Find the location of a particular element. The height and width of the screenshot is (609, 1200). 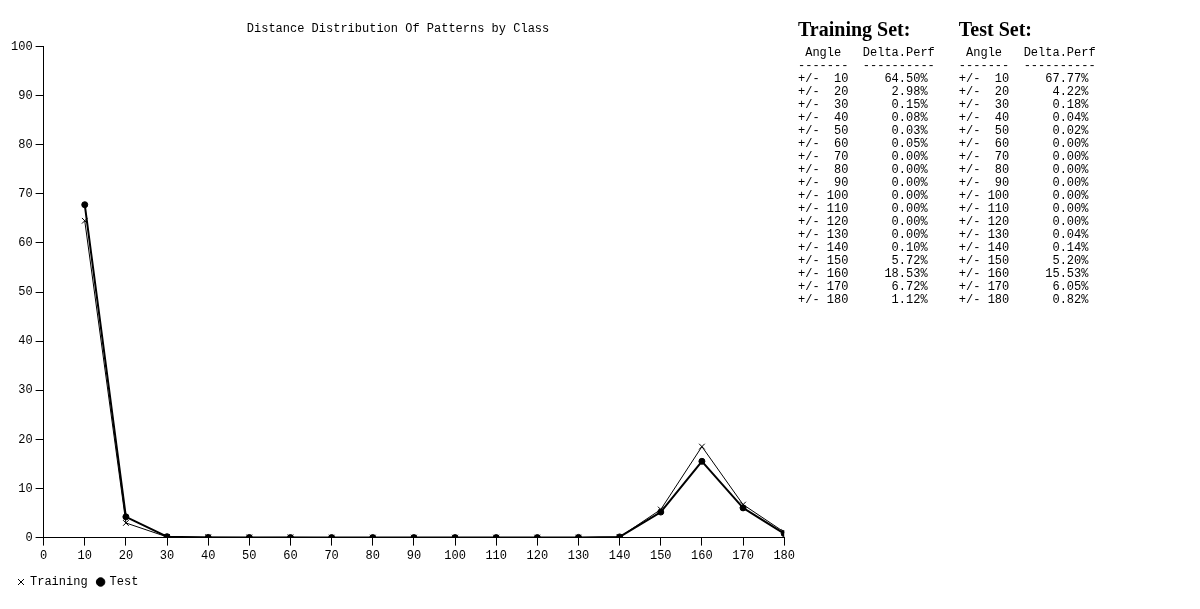

text: +/- 130 0.04% is located at coordinates (1024, 235).